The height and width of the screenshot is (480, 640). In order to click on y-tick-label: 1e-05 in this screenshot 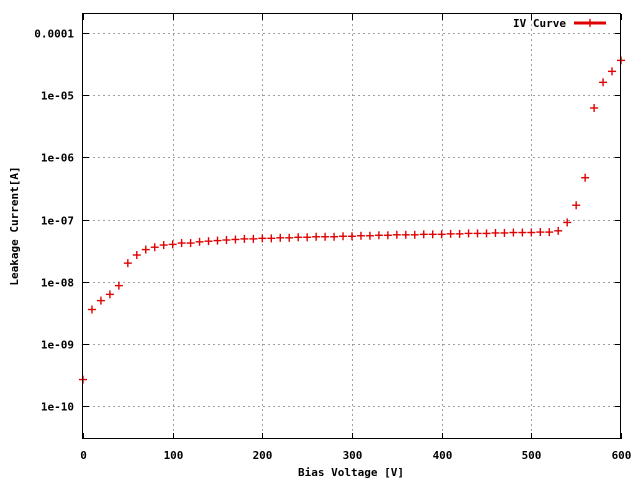, I will do `click(57, 96)`.